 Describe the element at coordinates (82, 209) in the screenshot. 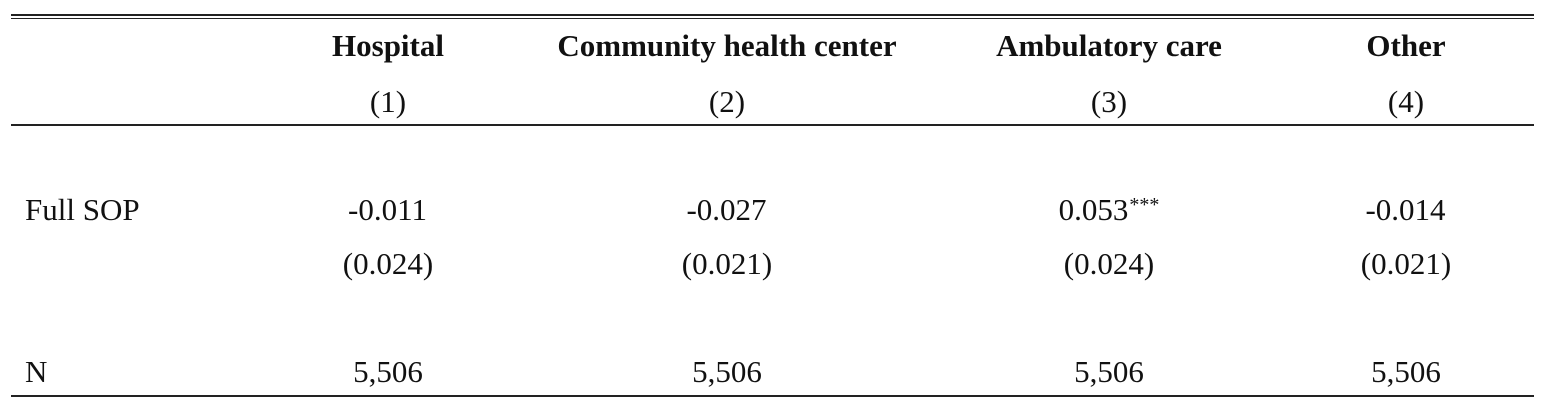

I see `row-label-full-sop: Full SOP` at that location.